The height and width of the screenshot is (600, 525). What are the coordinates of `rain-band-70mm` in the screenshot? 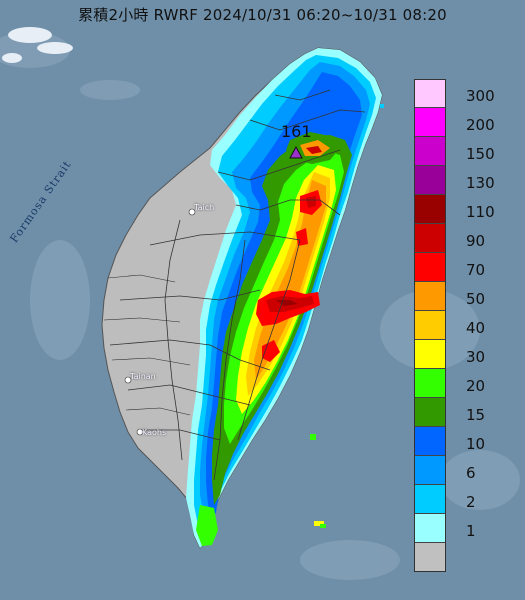 It's located at (289, 276).